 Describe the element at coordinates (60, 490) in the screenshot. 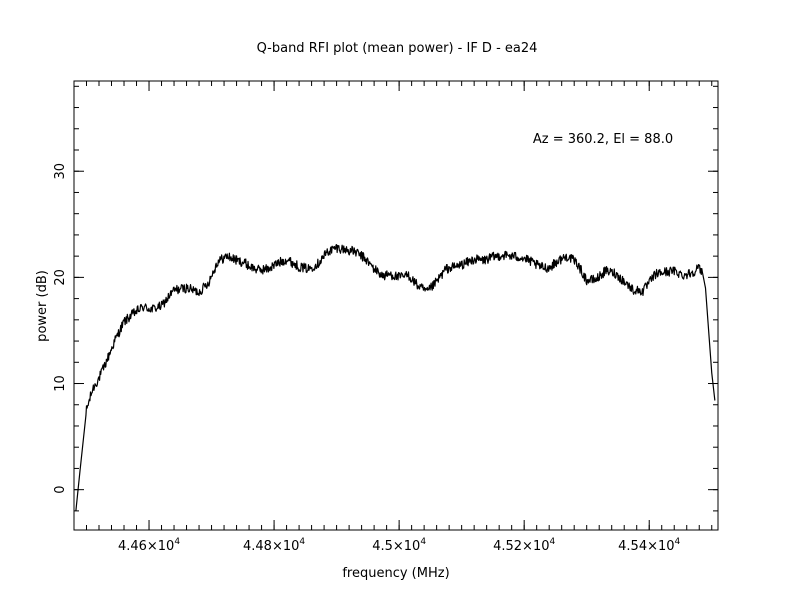

I see `y-tick-label: 0` at that location.